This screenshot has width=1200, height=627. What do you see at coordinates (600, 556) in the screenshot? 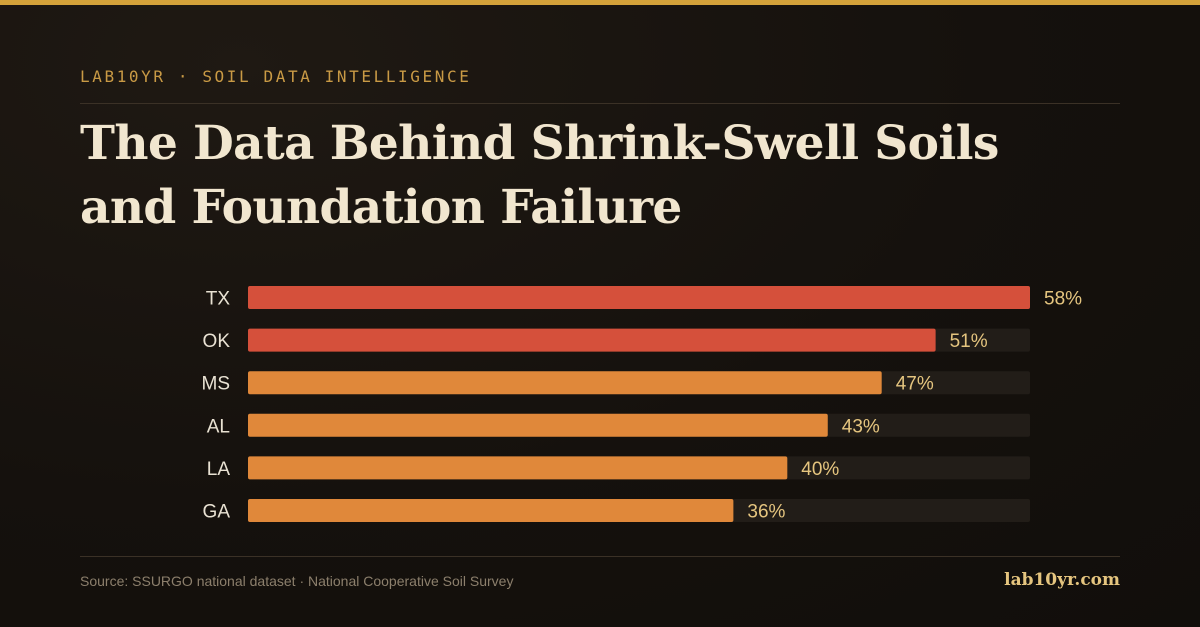
I see `footer-divider` at bounding box center [600, 556].